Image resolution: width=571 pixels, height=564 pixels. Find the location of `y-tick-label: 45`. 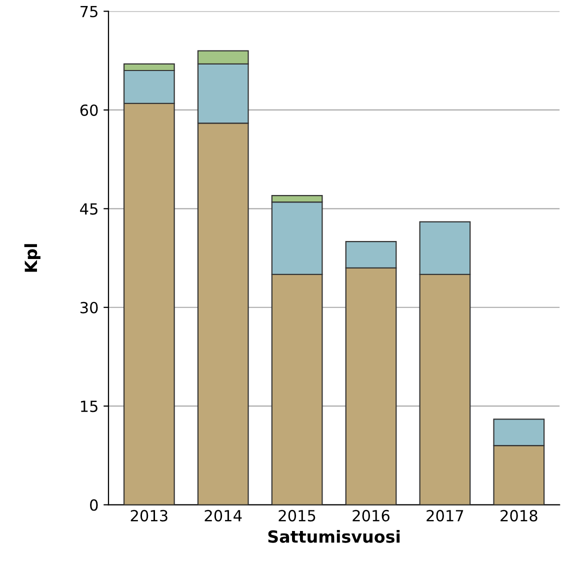

y-tick-label: 45 is located at coordinates (89, 209).